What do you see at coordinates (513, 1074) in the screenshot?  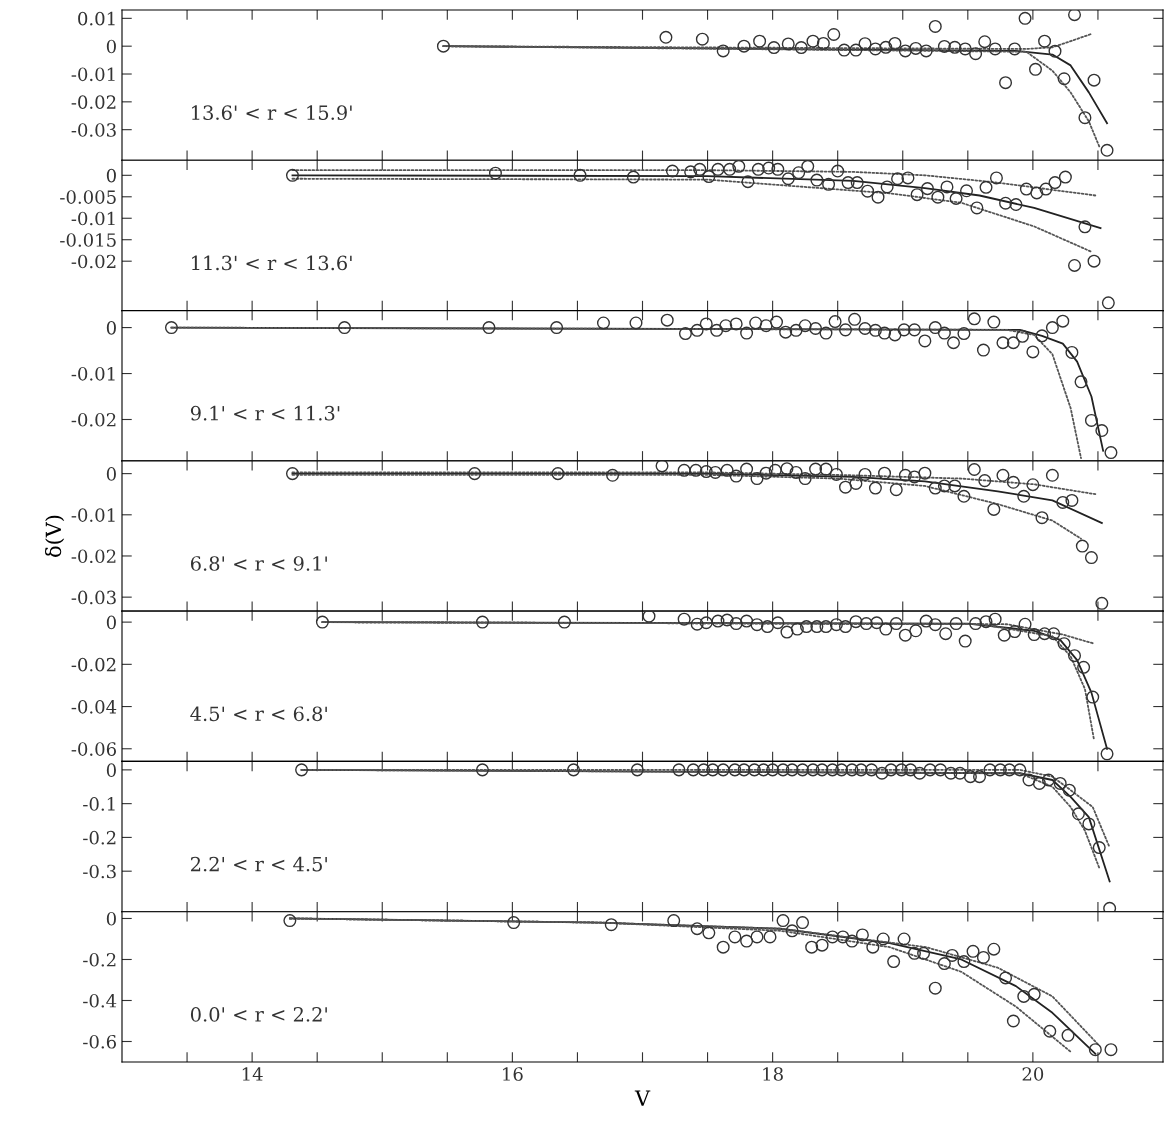 I see `x-tick-label: 16` at bounding box center [513, 1074].